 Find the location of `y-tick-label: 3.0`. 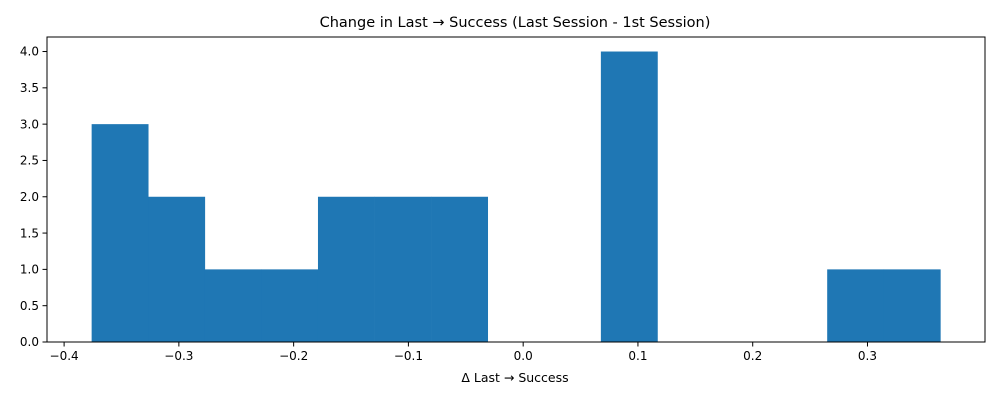

y-tick-label: 3.0 is located at coordinates (29, 124).